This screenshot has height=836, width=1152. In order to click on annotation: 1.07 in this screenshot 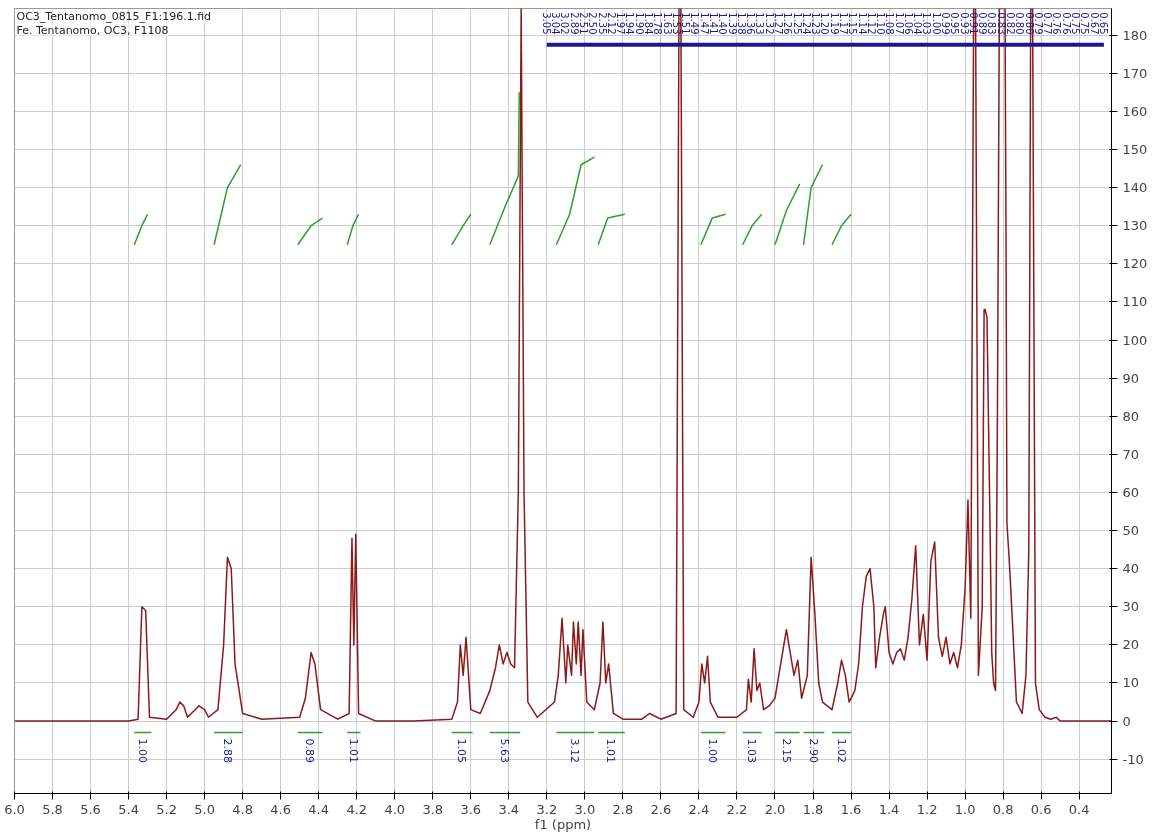, I will do `click(899, 23)`.